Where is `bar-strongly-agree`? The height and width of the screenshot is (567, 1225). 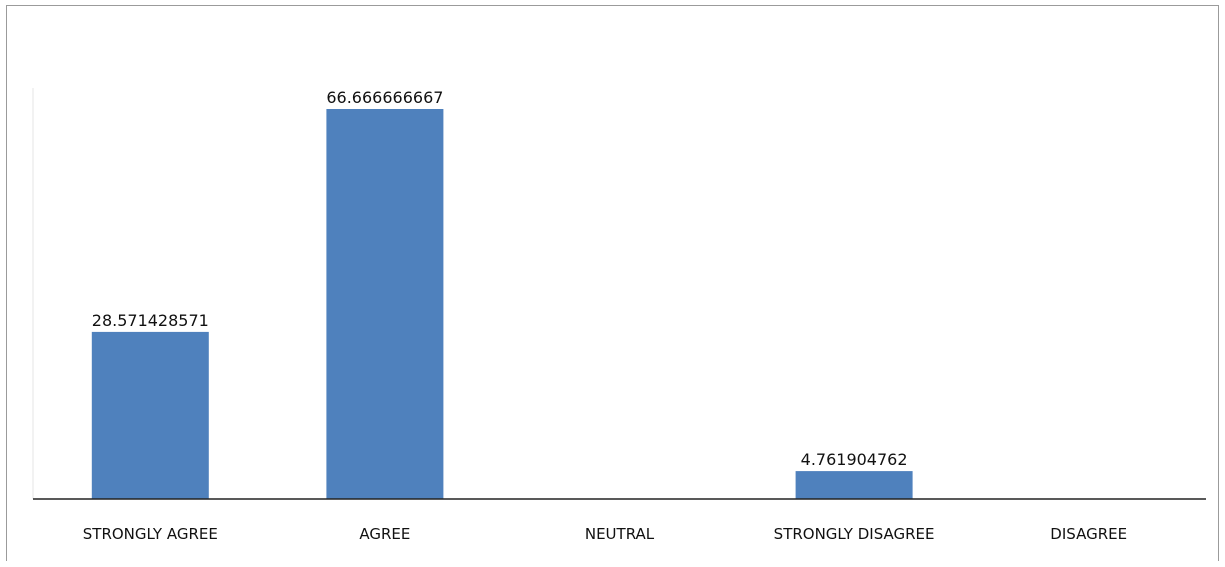
bar-strongly-agree is located at coordinates (150, 415).